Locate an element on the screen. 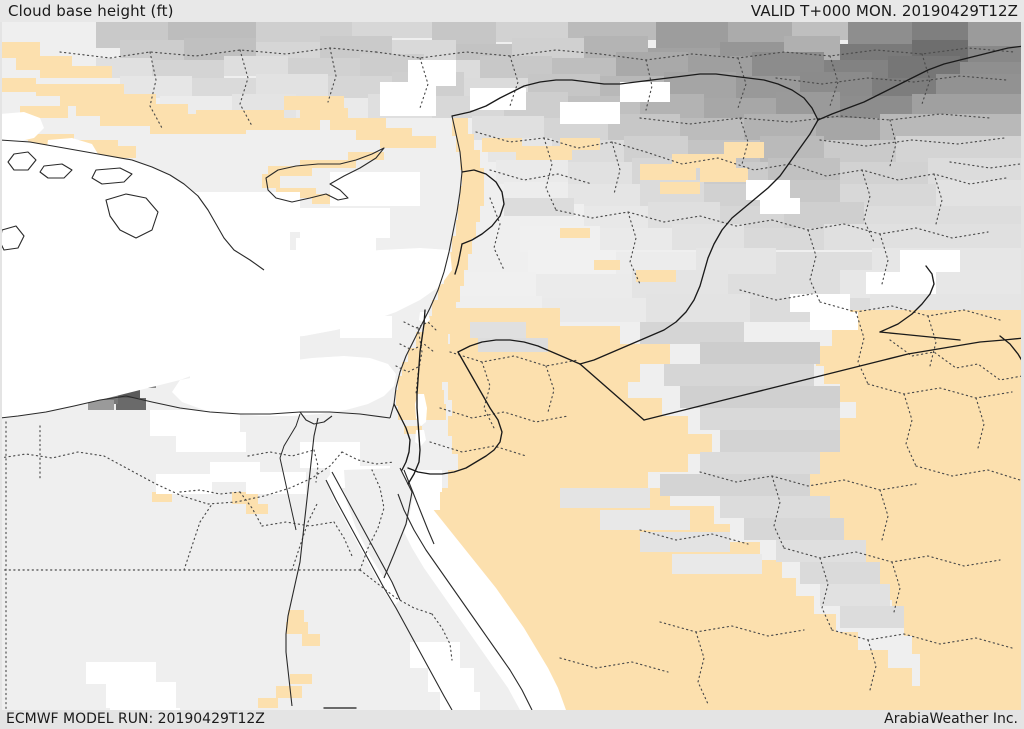 Image resolution: width=1024 pixels, height=729 pixels. model-run-label: ECMWF MODEL RUN: 20190429T12Z is located at coordinates (135, 719).